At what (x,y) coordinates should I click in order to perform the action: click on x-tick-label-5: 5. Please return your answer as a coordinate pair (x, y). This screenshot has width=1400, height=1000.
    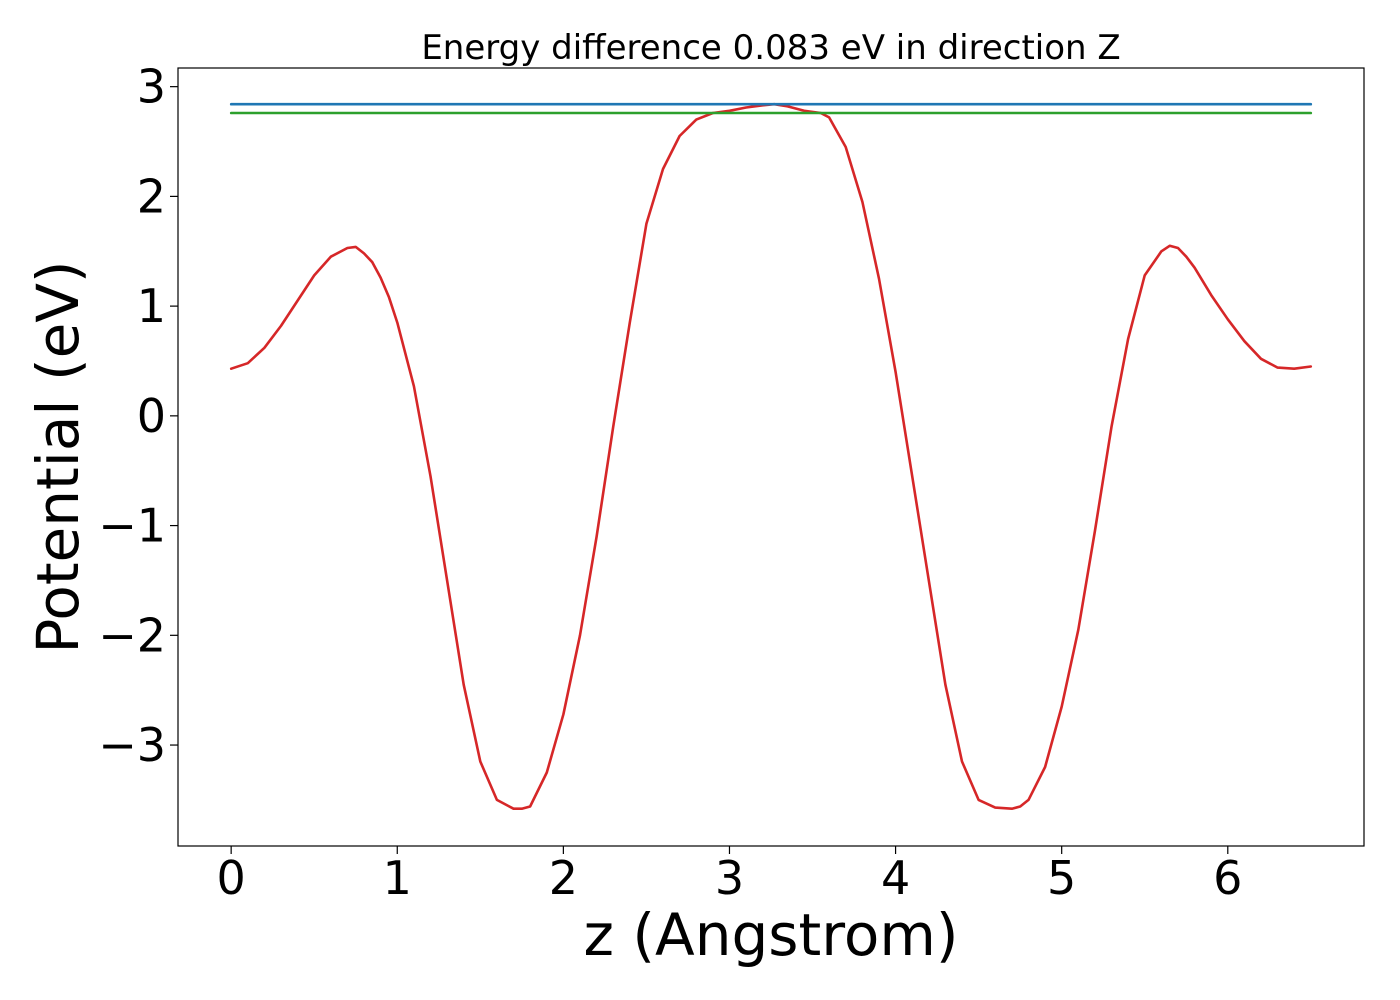
    Looking at the image, I should click on (1061, 878).